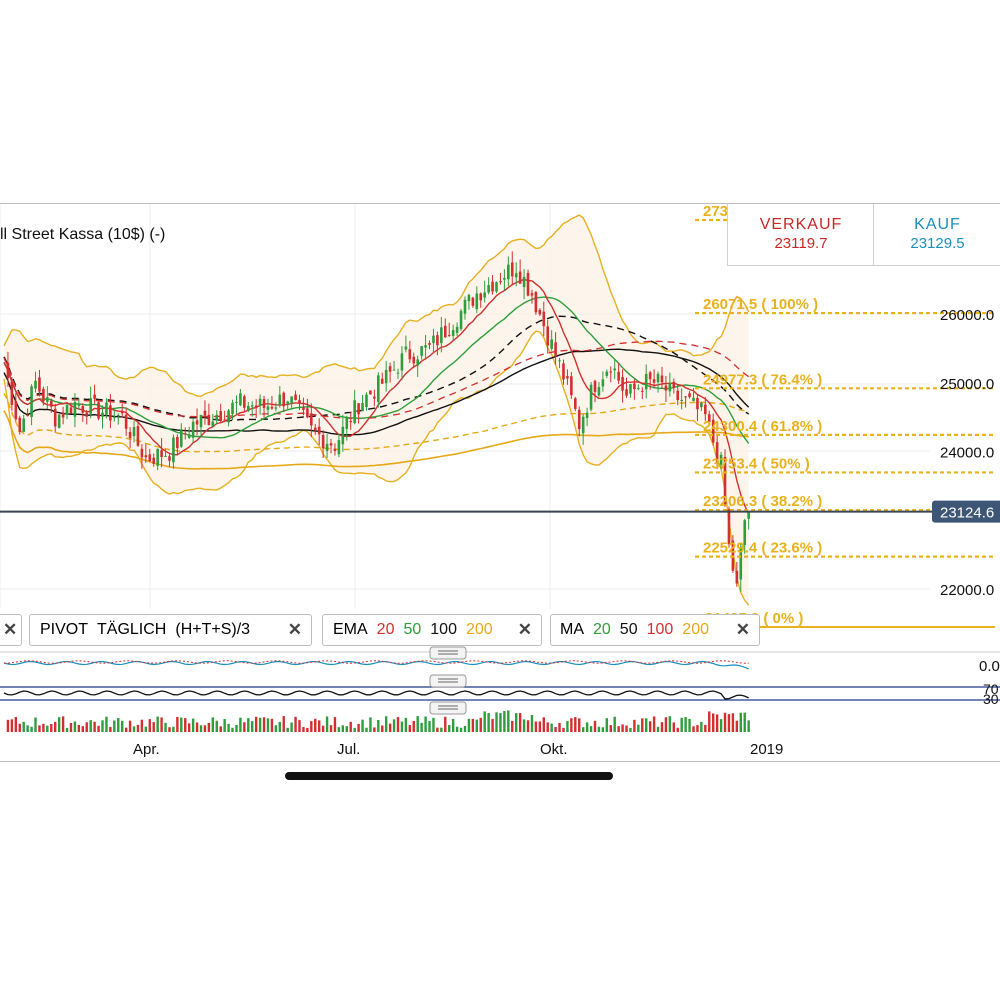 The width and height of the screenshot is (1000, 1000). I want to click on indicator-chip-pivot: PIVOT TÄGLICH (H+T+S)/3 ✕, so click(170, 630).